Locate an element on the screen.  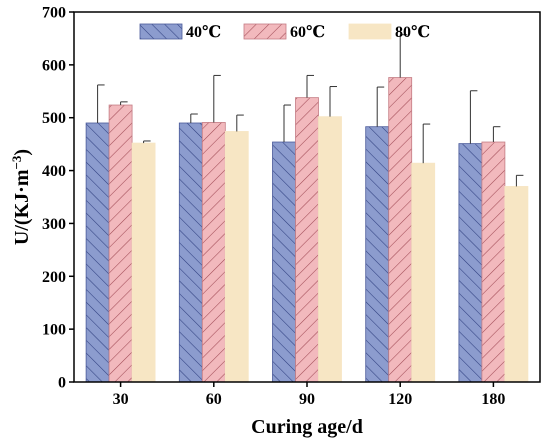
y-tick-label: 600 is located at coordinates (54, 65).